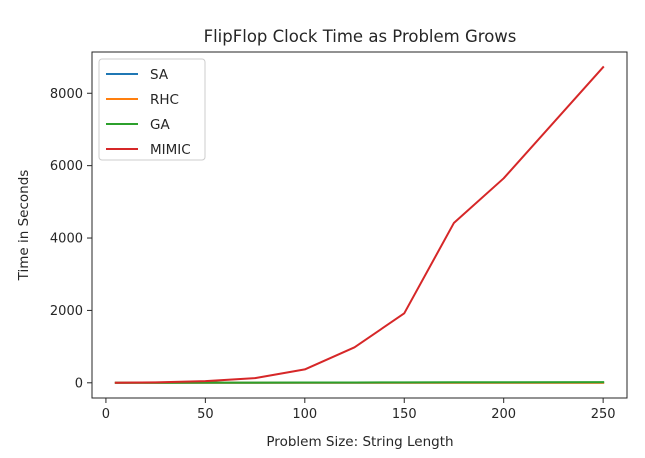 Image resolution: width=645 pixels, height=458 pixels. I want to click on chart-title: FlipFlop Clock Time as Problem Grows, so click(360, 36).